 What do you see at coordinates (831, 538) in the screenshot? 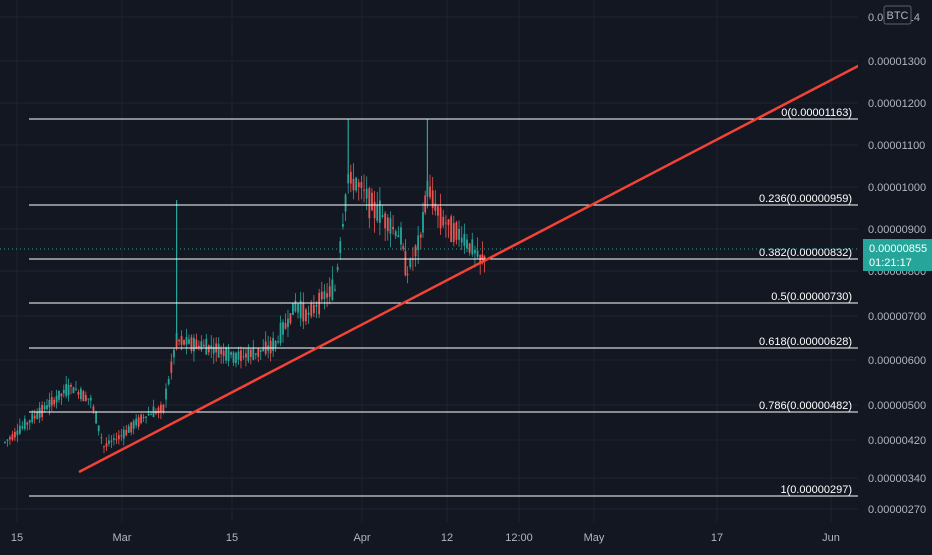
I see `x-tick-label: Jun` at bounding box center [831, 538].